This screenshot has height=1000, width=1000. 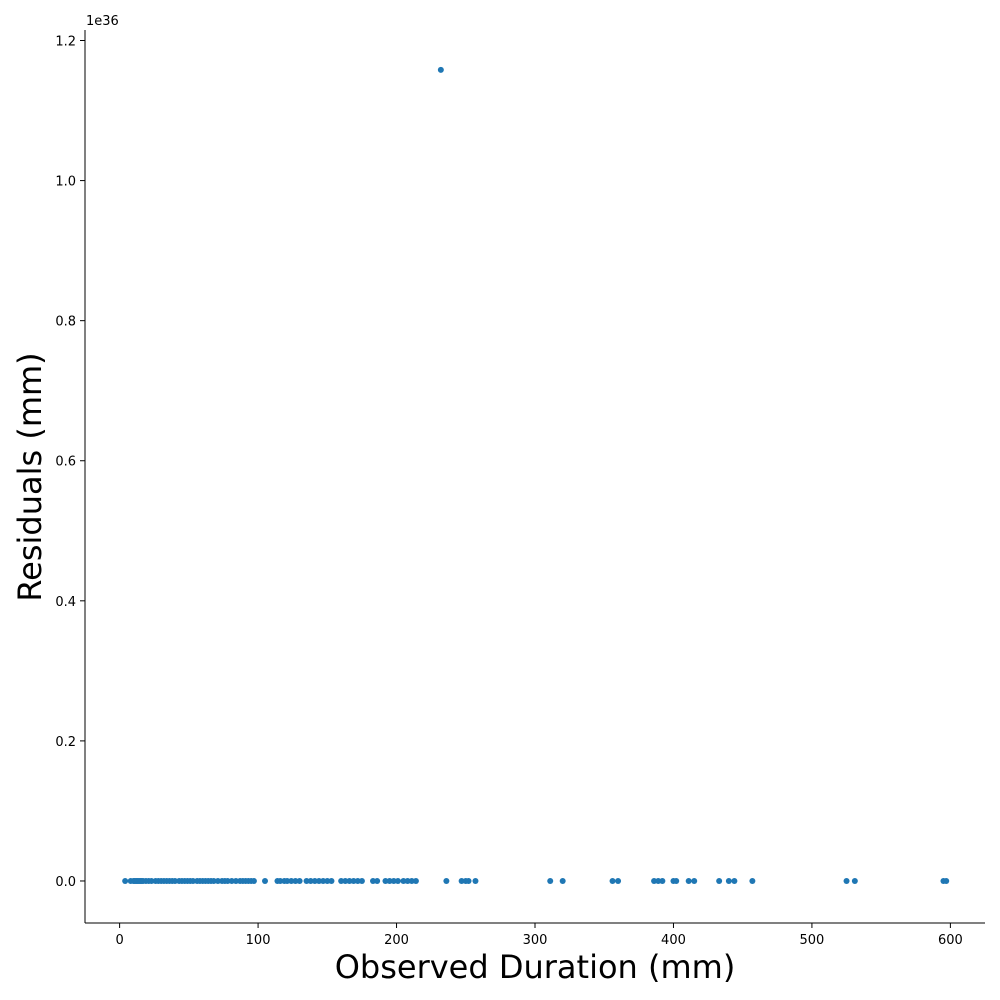 I want to click on x-tick-label: 100, so click(x=258, y=940).